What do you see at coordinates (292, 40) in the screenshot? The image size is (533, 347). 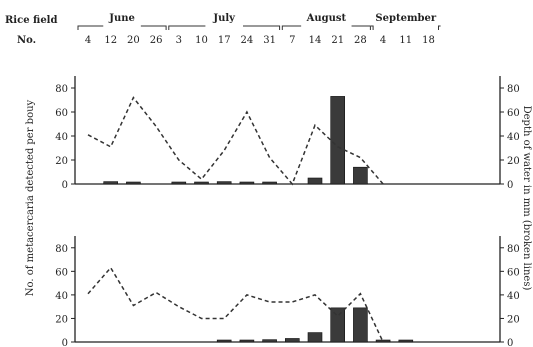 I see `date-label: 7` at bounding box center [292, 40].